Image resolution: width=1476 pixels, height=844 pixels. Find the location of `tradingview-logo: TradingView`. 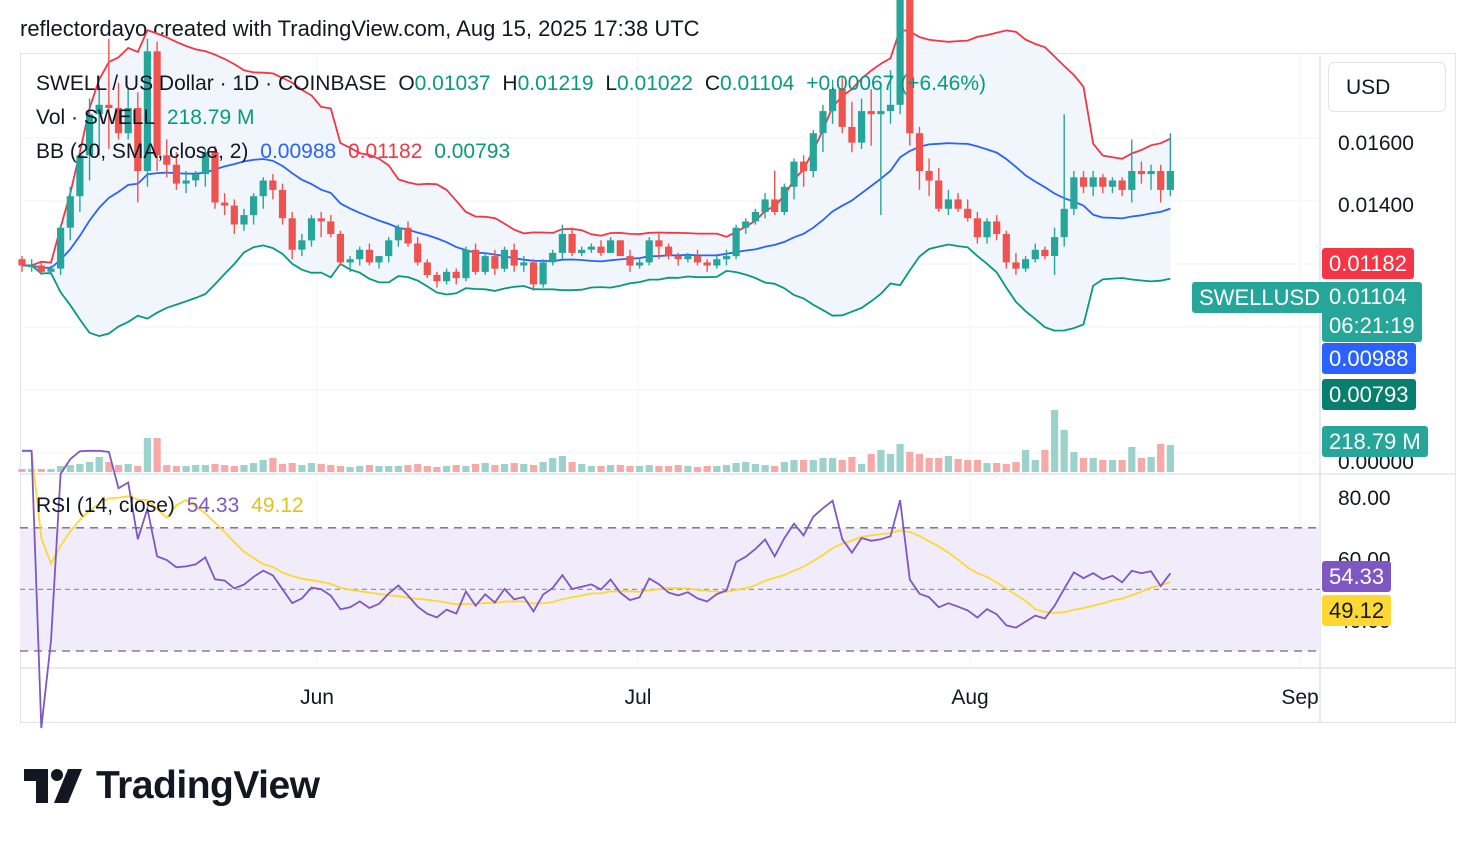

tradingview-logo: TradingView is located at coordinates (172, 786).